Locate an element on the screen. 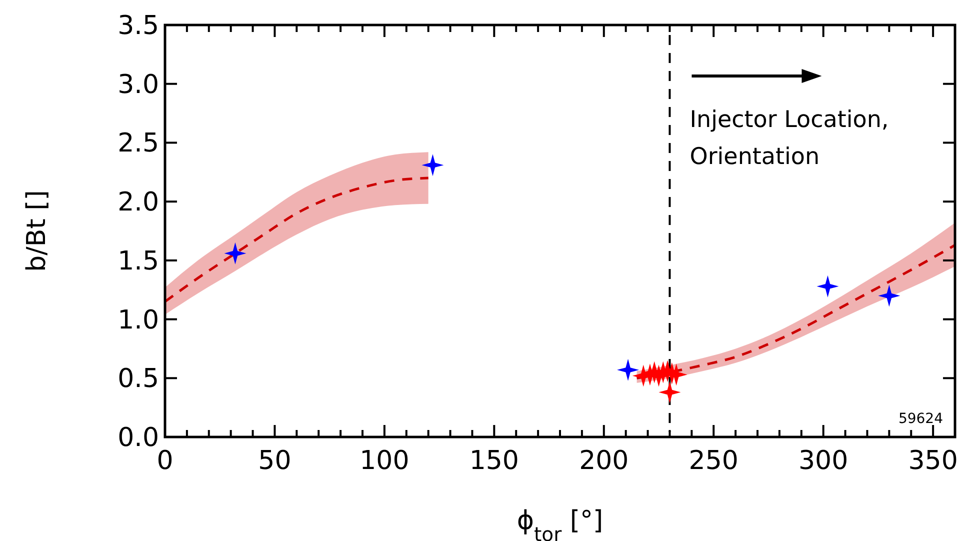 This screenshot has width=965, height=541. annotation: 59624 is located at coordinates (921, 419).